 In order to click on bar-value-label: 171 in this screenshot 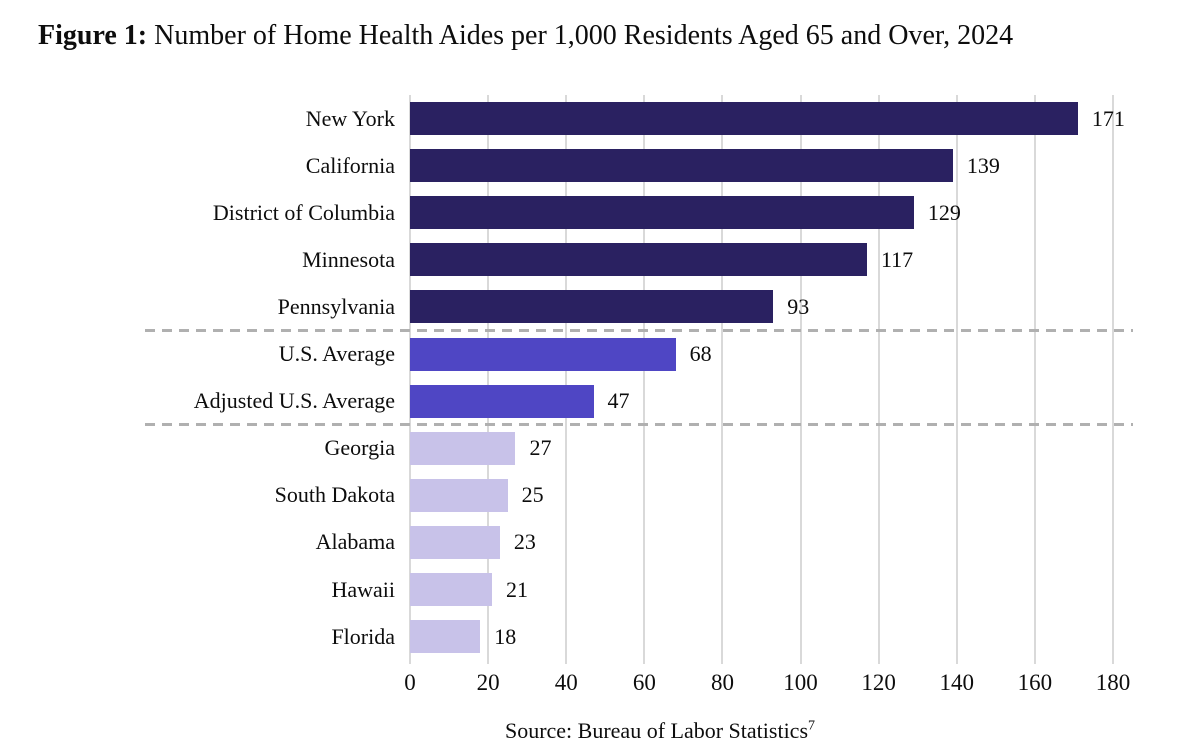, I will do `click(1108, 118)`.